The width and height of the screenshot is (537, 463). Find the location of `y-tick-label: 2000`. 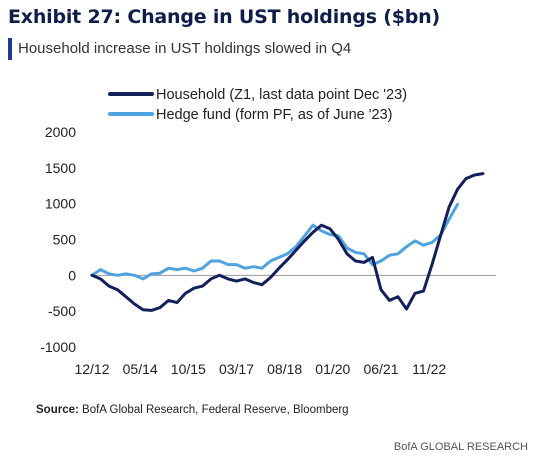

y-tick-label: 2000 is located at coordinates (60, 132).